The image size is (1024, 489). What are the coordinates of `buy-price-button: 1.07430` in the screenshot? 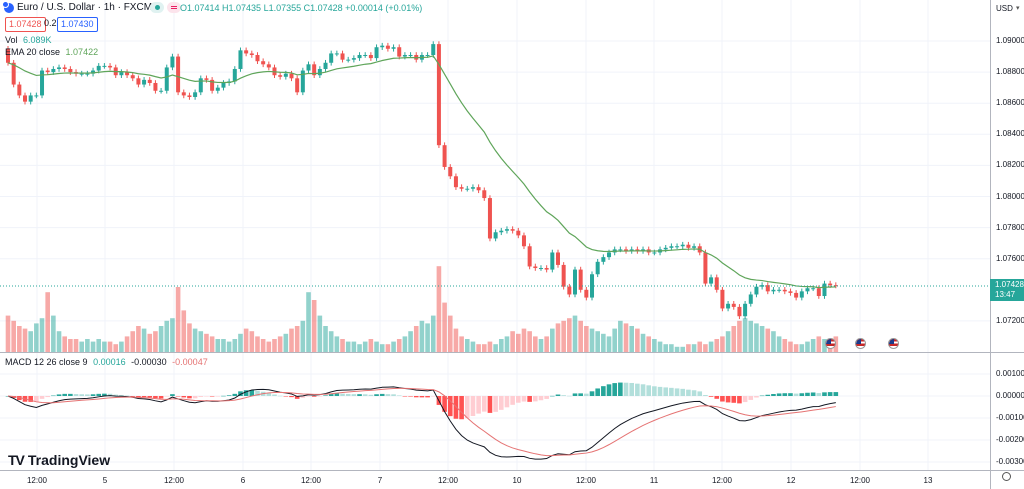 It's located at (77, 24).